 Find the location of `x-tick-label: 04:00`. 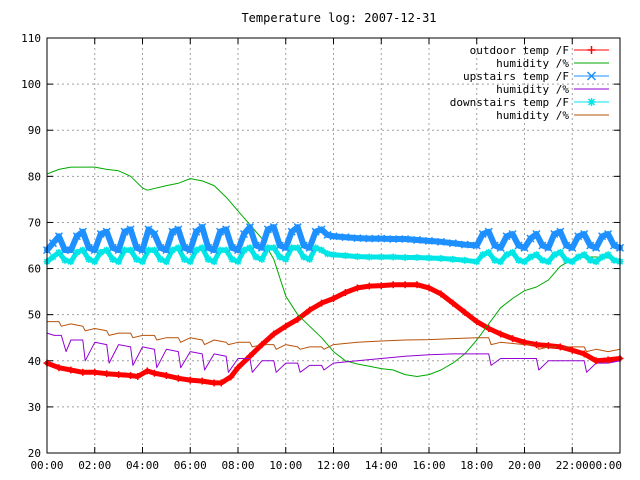

x-tick-label: 04:00 is located at coordinates (142, 465).